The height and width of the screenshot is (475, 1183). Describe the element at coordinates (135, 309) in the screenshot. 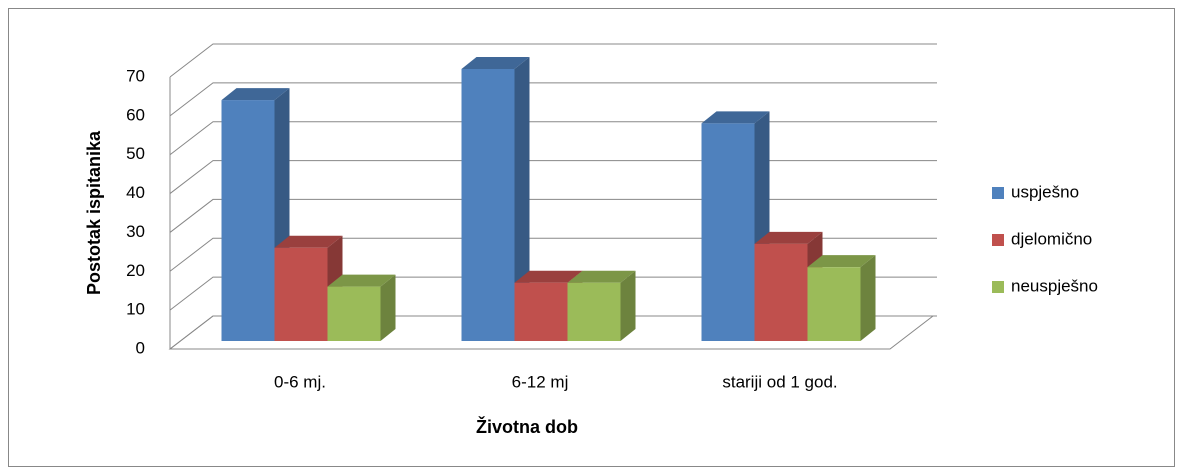

I see `y-tick-label: 10` at that location.